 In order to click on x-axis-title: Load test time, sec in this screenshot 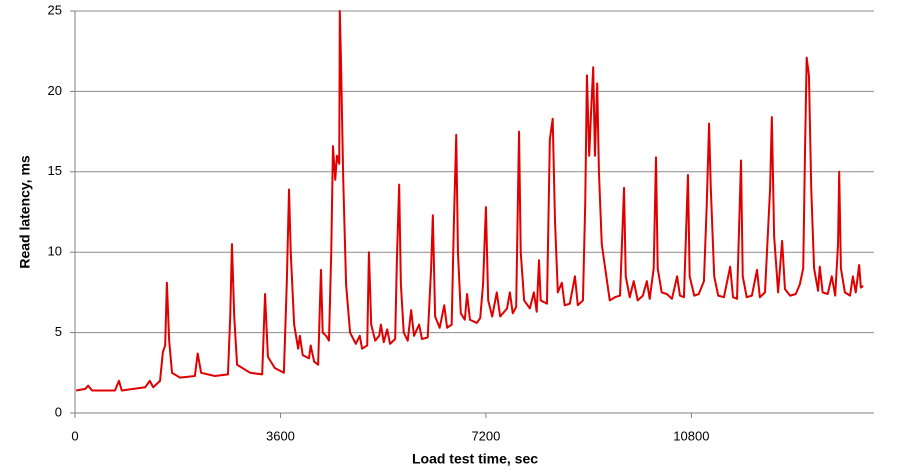, I will do `click(475, 459)`.